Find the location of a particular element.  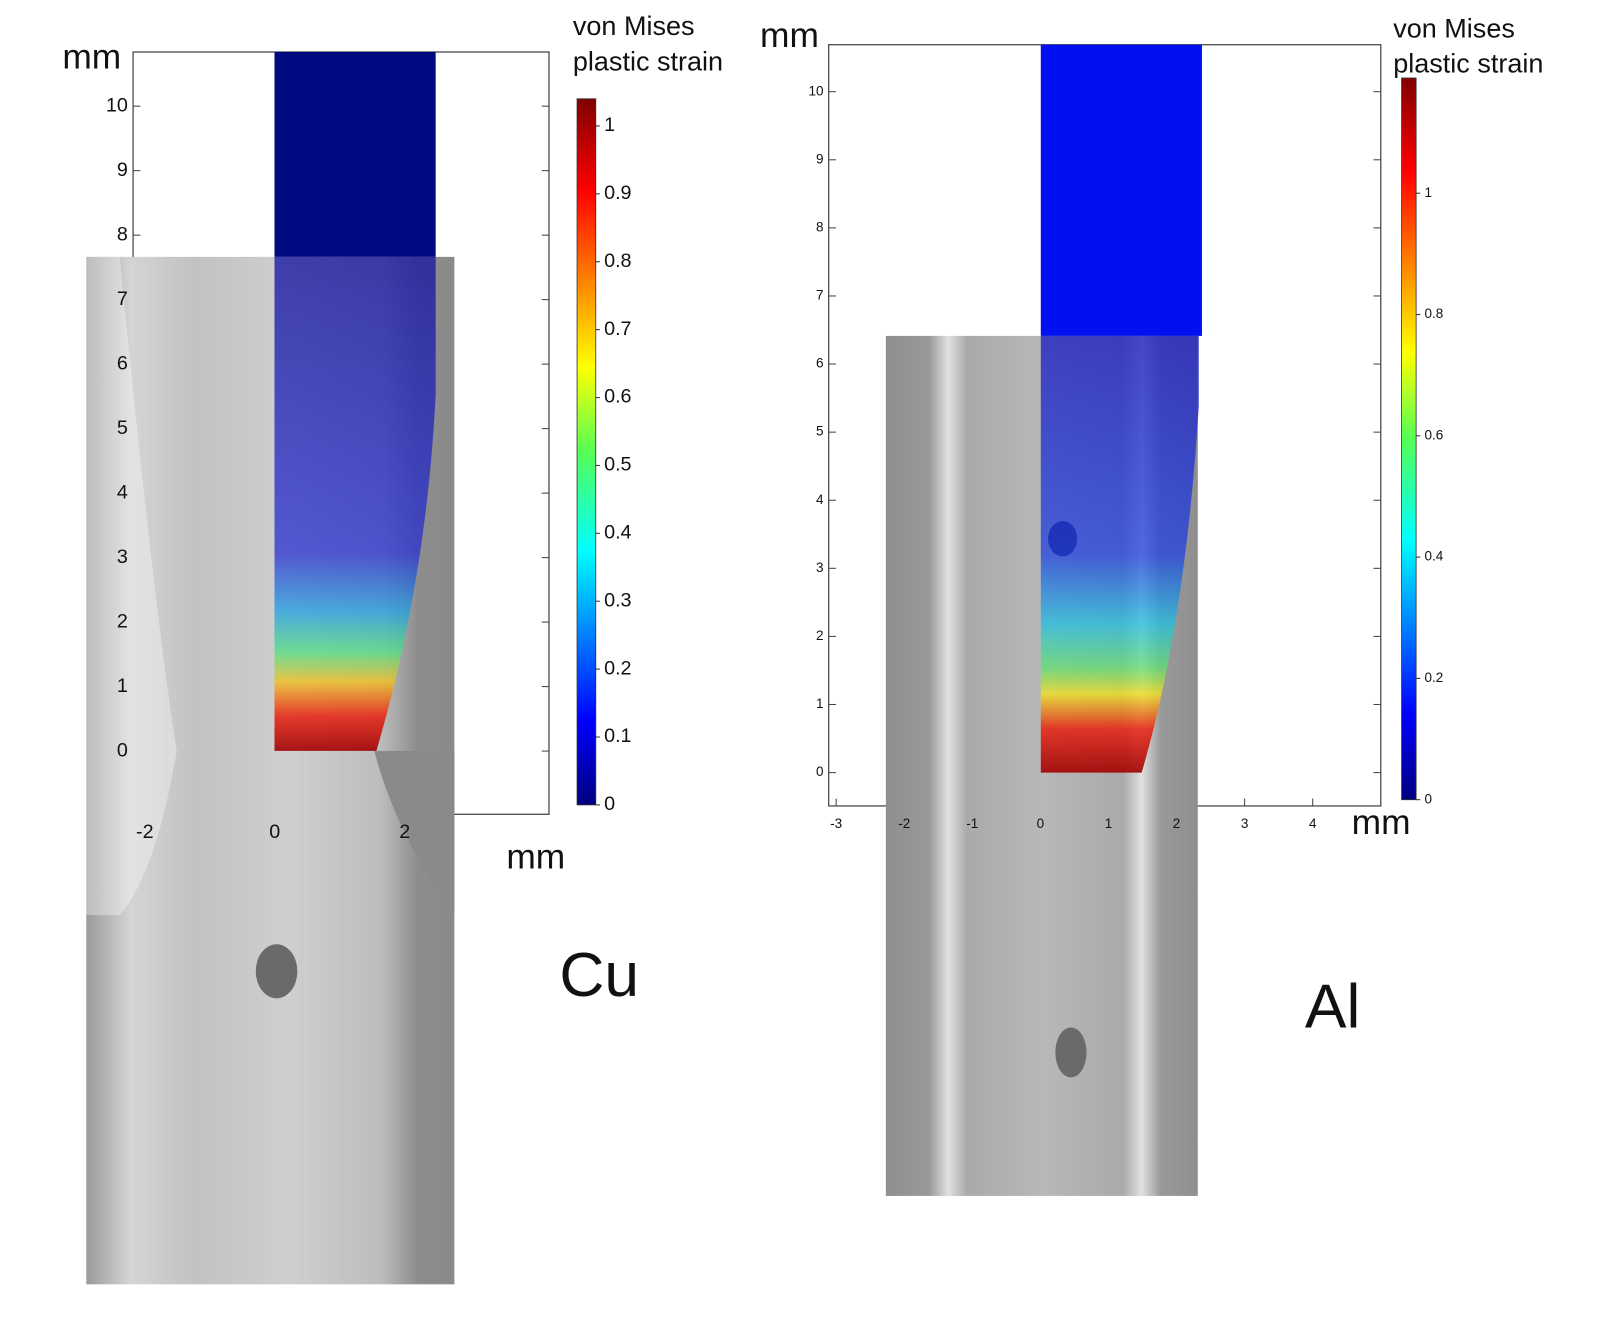

colorbar-tick-label: 0.3 is located at coordinates (617, 600).